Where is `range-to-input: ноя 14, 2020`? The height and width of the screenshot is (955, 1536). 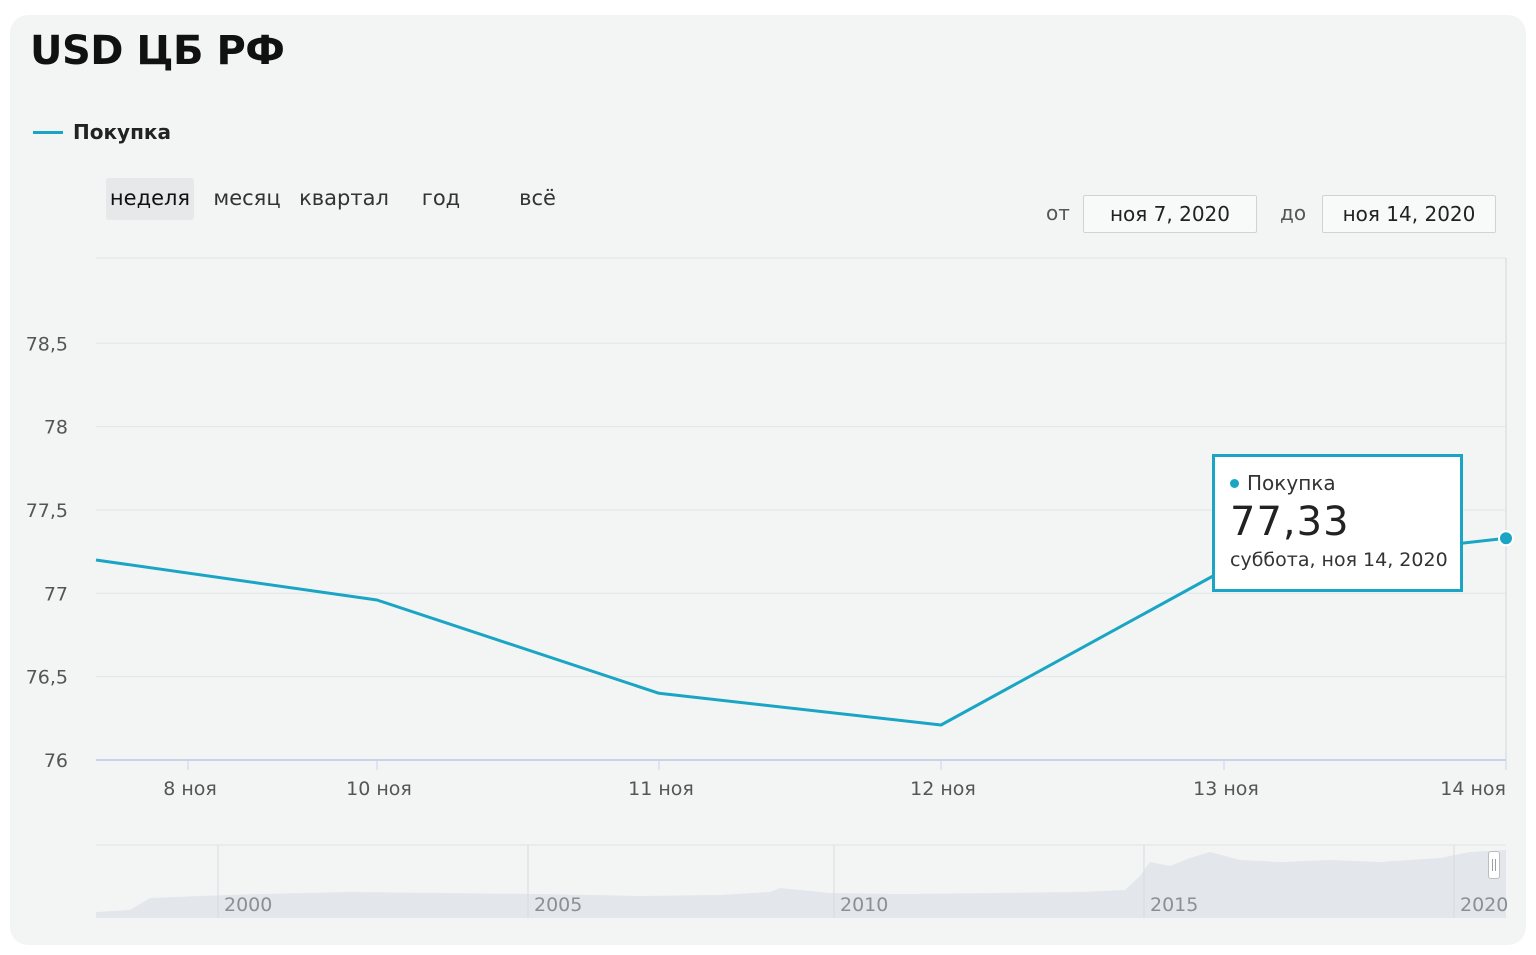 range-to-input: ноя 14, 2020 is located at coordinates (1409, 214).